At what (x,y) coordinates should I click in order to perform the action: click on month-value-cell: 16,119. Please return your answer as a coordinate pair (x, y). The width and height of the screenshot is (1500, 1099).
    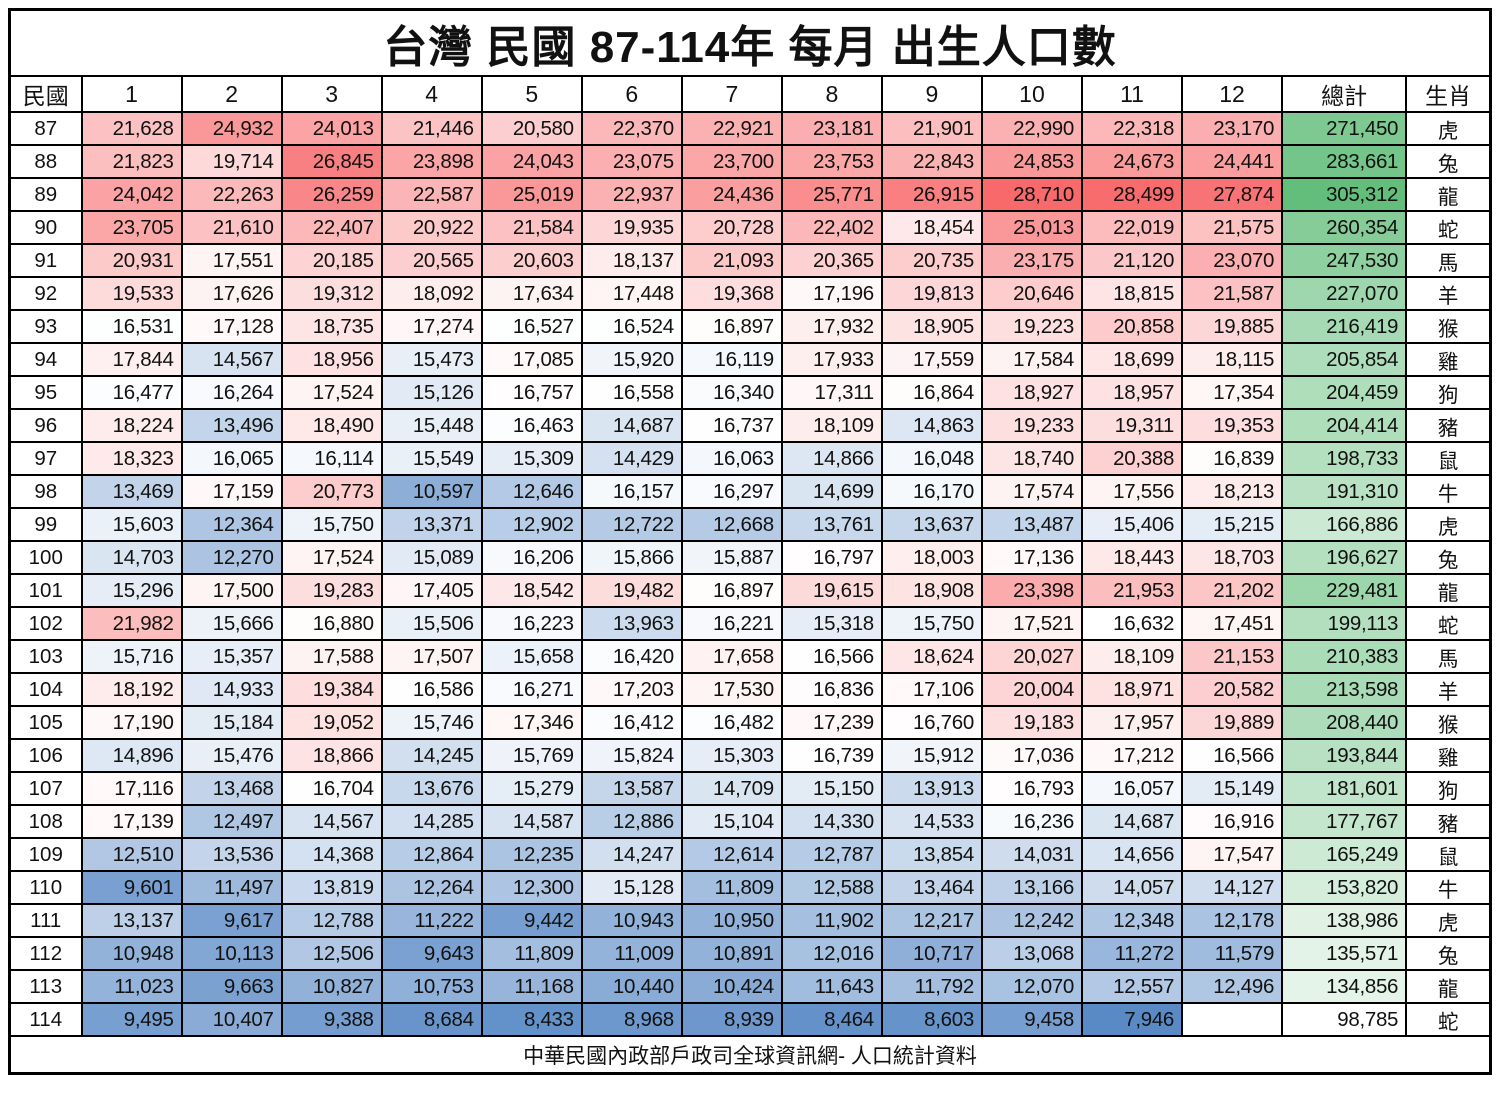
    Looking at the image, I should click on (731, 359).